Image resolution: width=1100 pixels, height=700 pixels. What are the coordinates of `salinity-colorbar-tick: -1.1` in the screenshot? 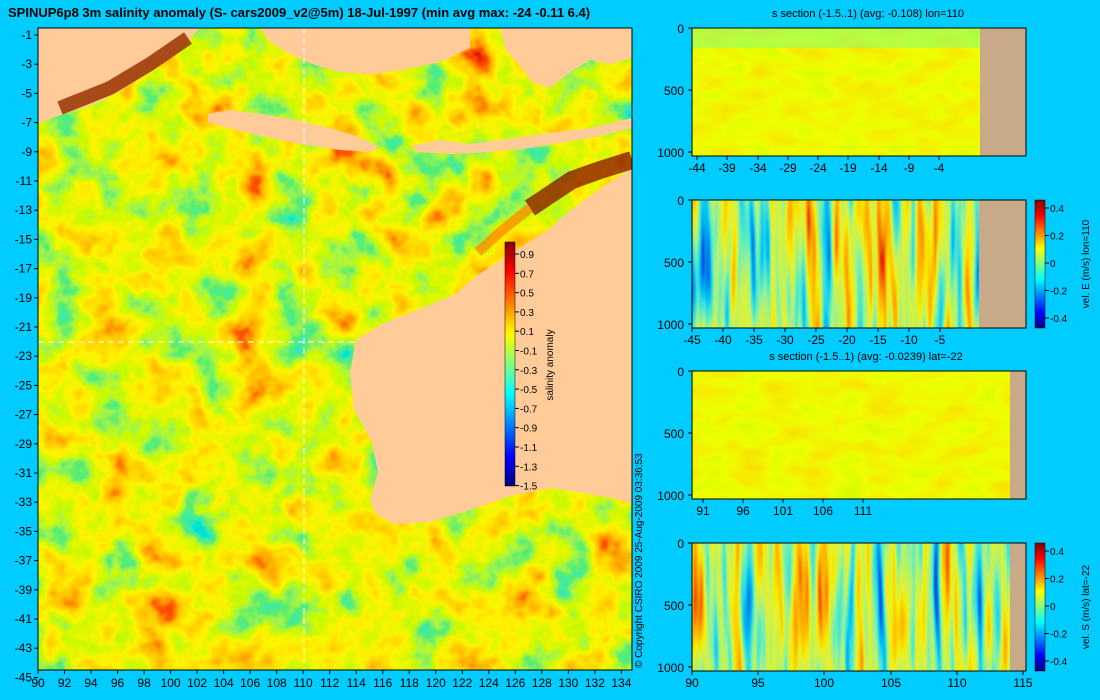 It's located at (529, 448).